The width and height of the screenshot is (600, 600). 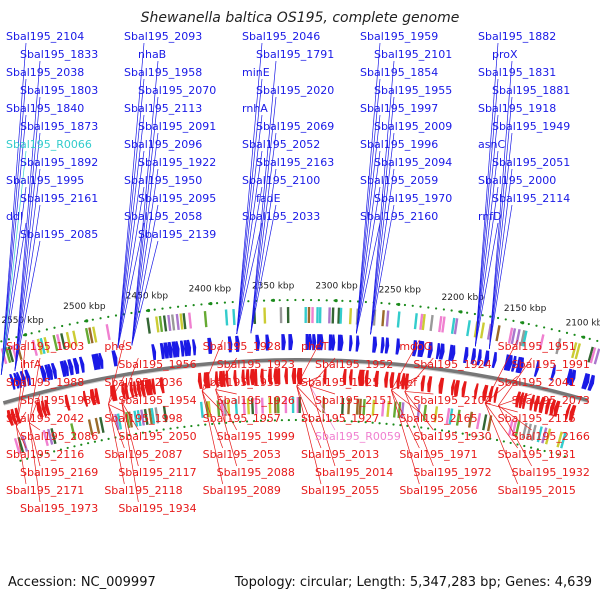 I want to click on gene-label: pheS, so click(x=118, y=346).